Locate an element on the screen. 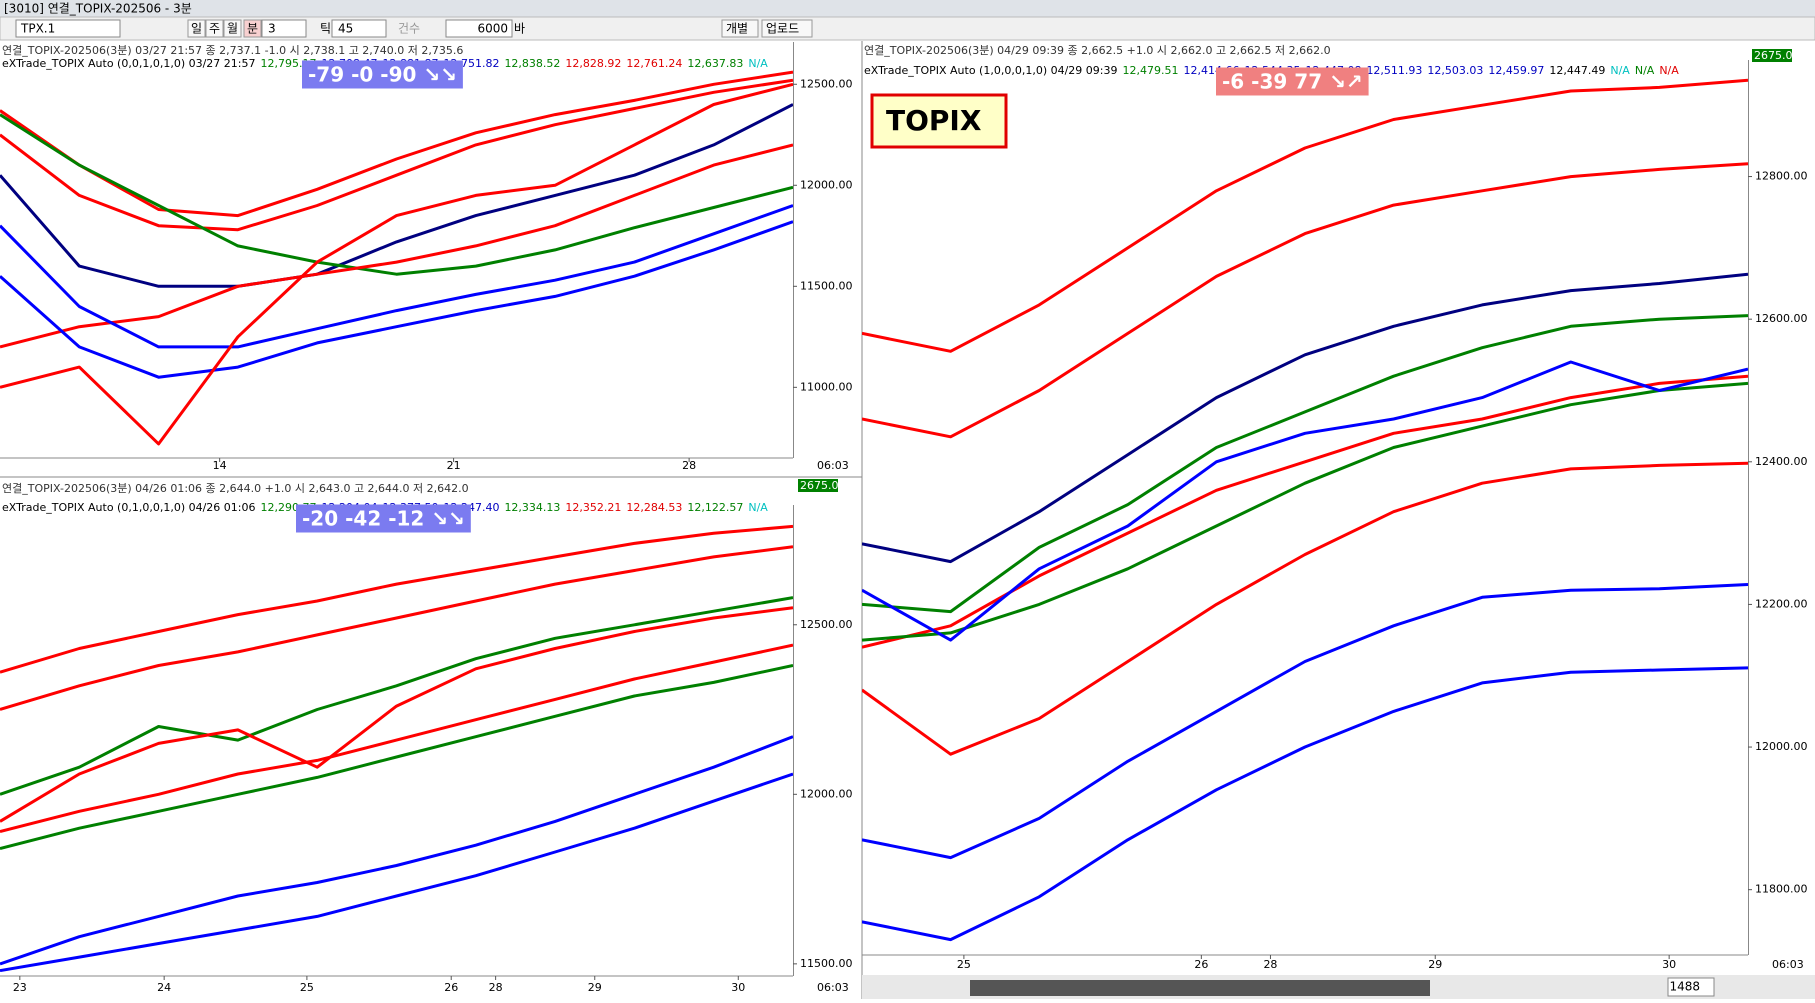 The width and height of the screenshot is (1815, 1003). header-segment: 12,459.97 is located at coordinates (1516, 70).